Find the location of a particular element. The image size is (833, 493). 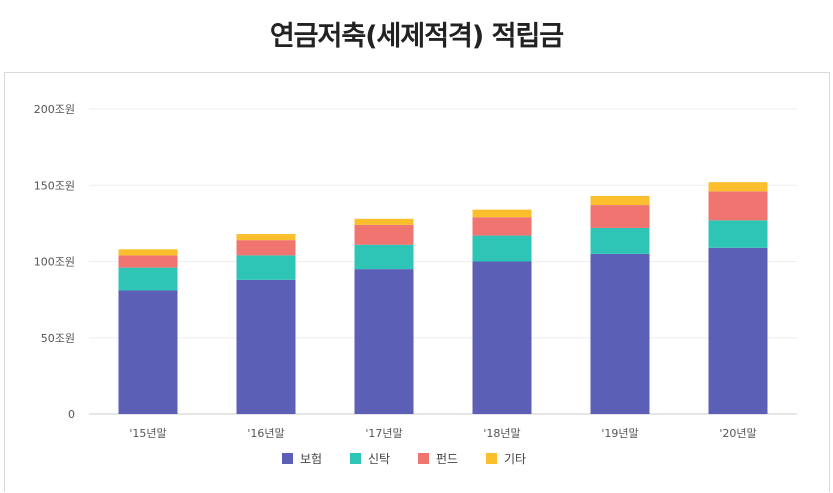

legend-label: 신탁 is located at coordinates (379, 459).